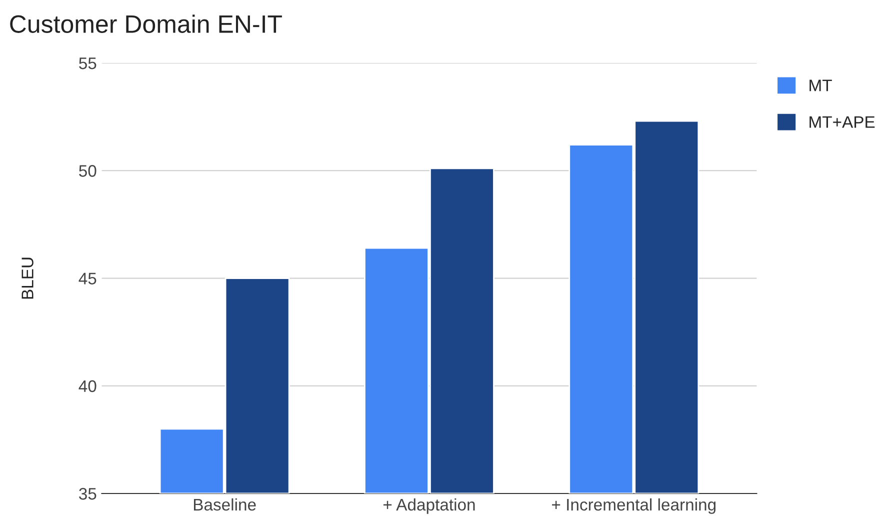 The image size is (885, 525). Describe the element at coordinates (225, 504) in the screenshot. I see `x-tick-label: Baseline` at that location.